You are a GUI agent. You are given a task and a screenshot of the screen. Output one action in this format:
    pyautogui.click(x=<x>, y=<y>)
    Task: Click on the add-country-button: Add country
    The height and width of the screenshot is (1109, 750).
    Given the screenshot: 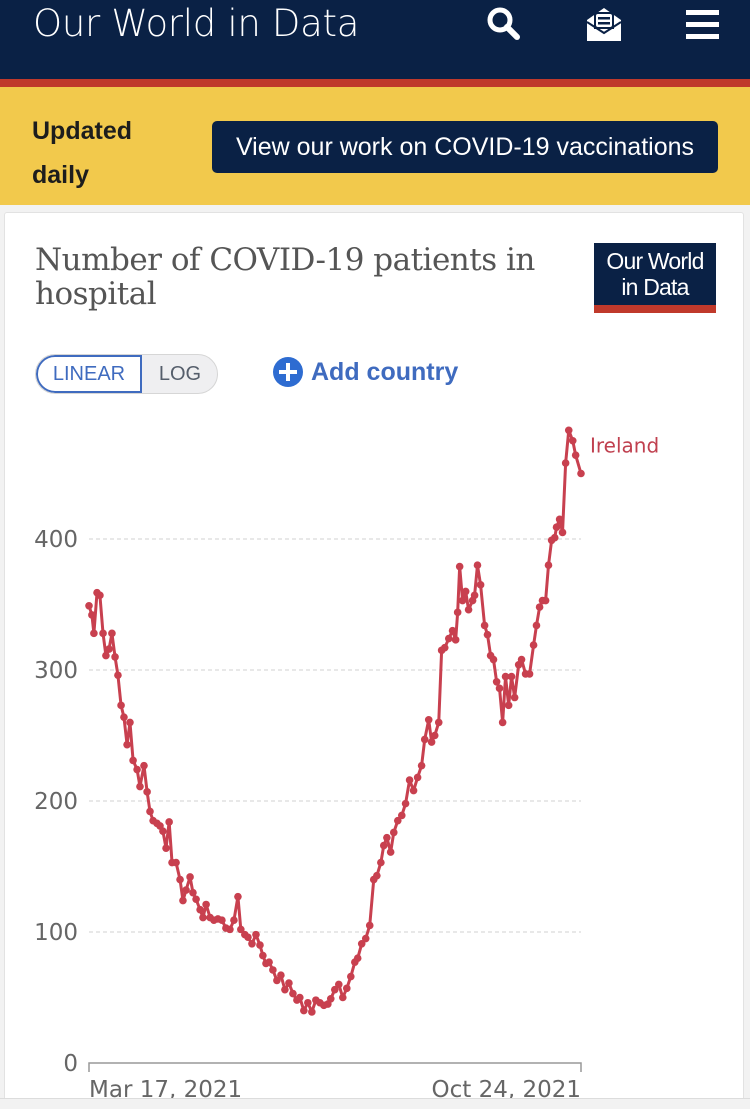 What is the action you would take?
    pyautogui.click(x=365, y=372)
    